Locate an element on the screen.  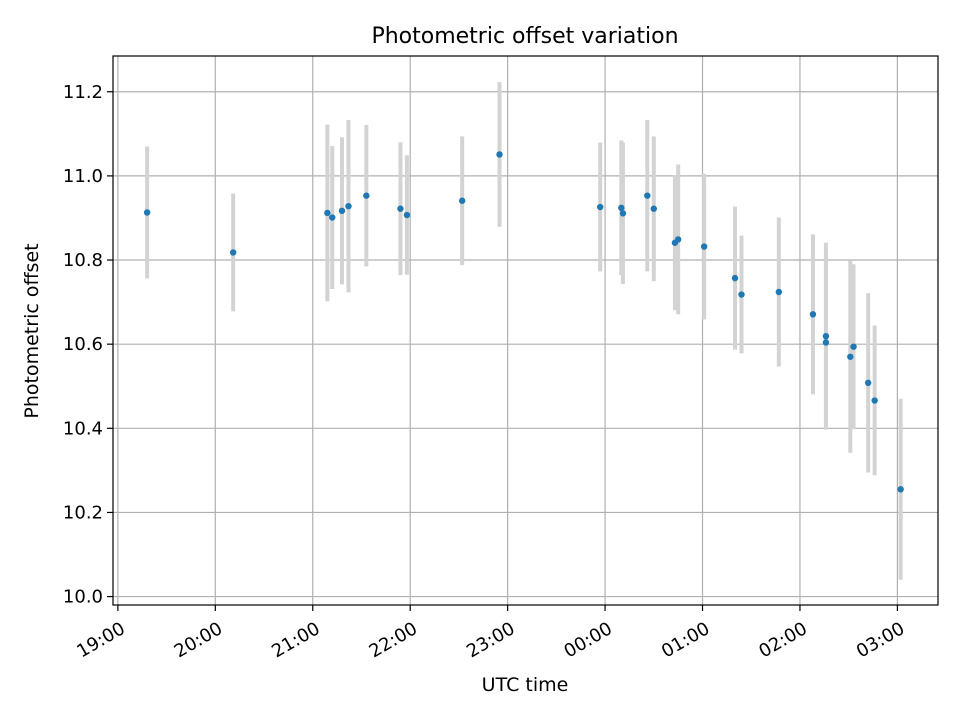
x-tick-label: 01:00 is located at coordinates (685, 640).